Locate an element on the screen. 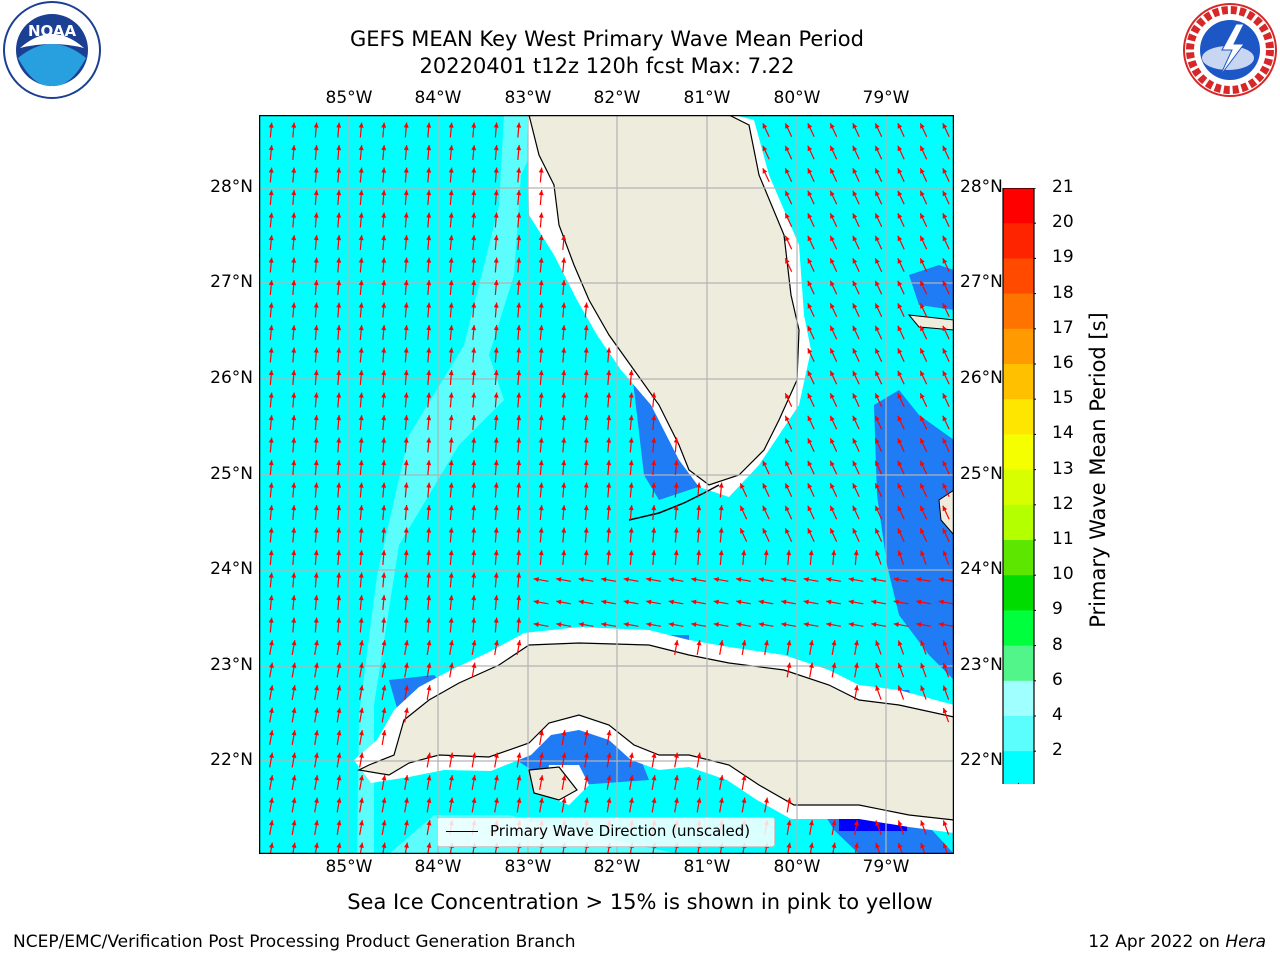 This screenshot has width=1280, height=960. colorbar-tick-label: 13 is located at coordinates (1063, 468).